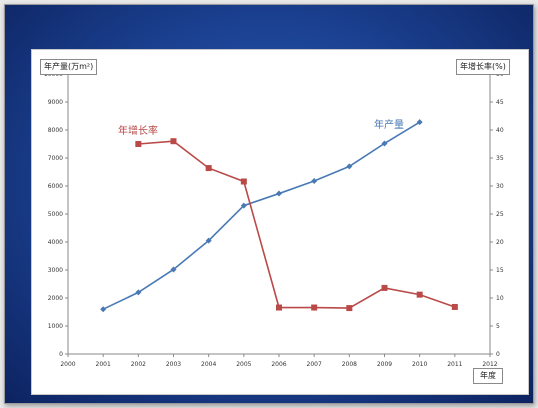 The image size is (538, 408). What do you see at coordinates (55, 130) in the screenshot?
I see `left-tick-label: 8000` at bounding box center [55, 130].